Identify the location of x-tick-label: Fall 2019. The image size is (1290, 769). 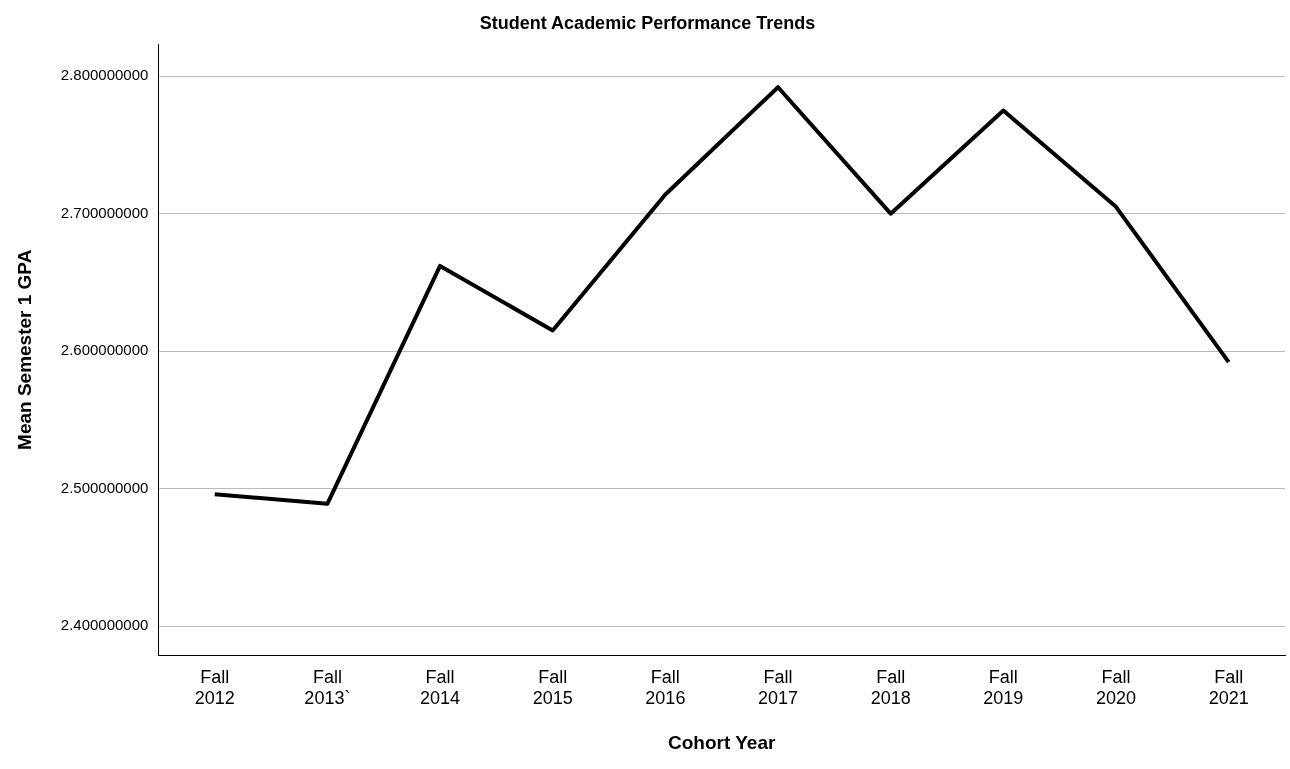
(1003, 687).